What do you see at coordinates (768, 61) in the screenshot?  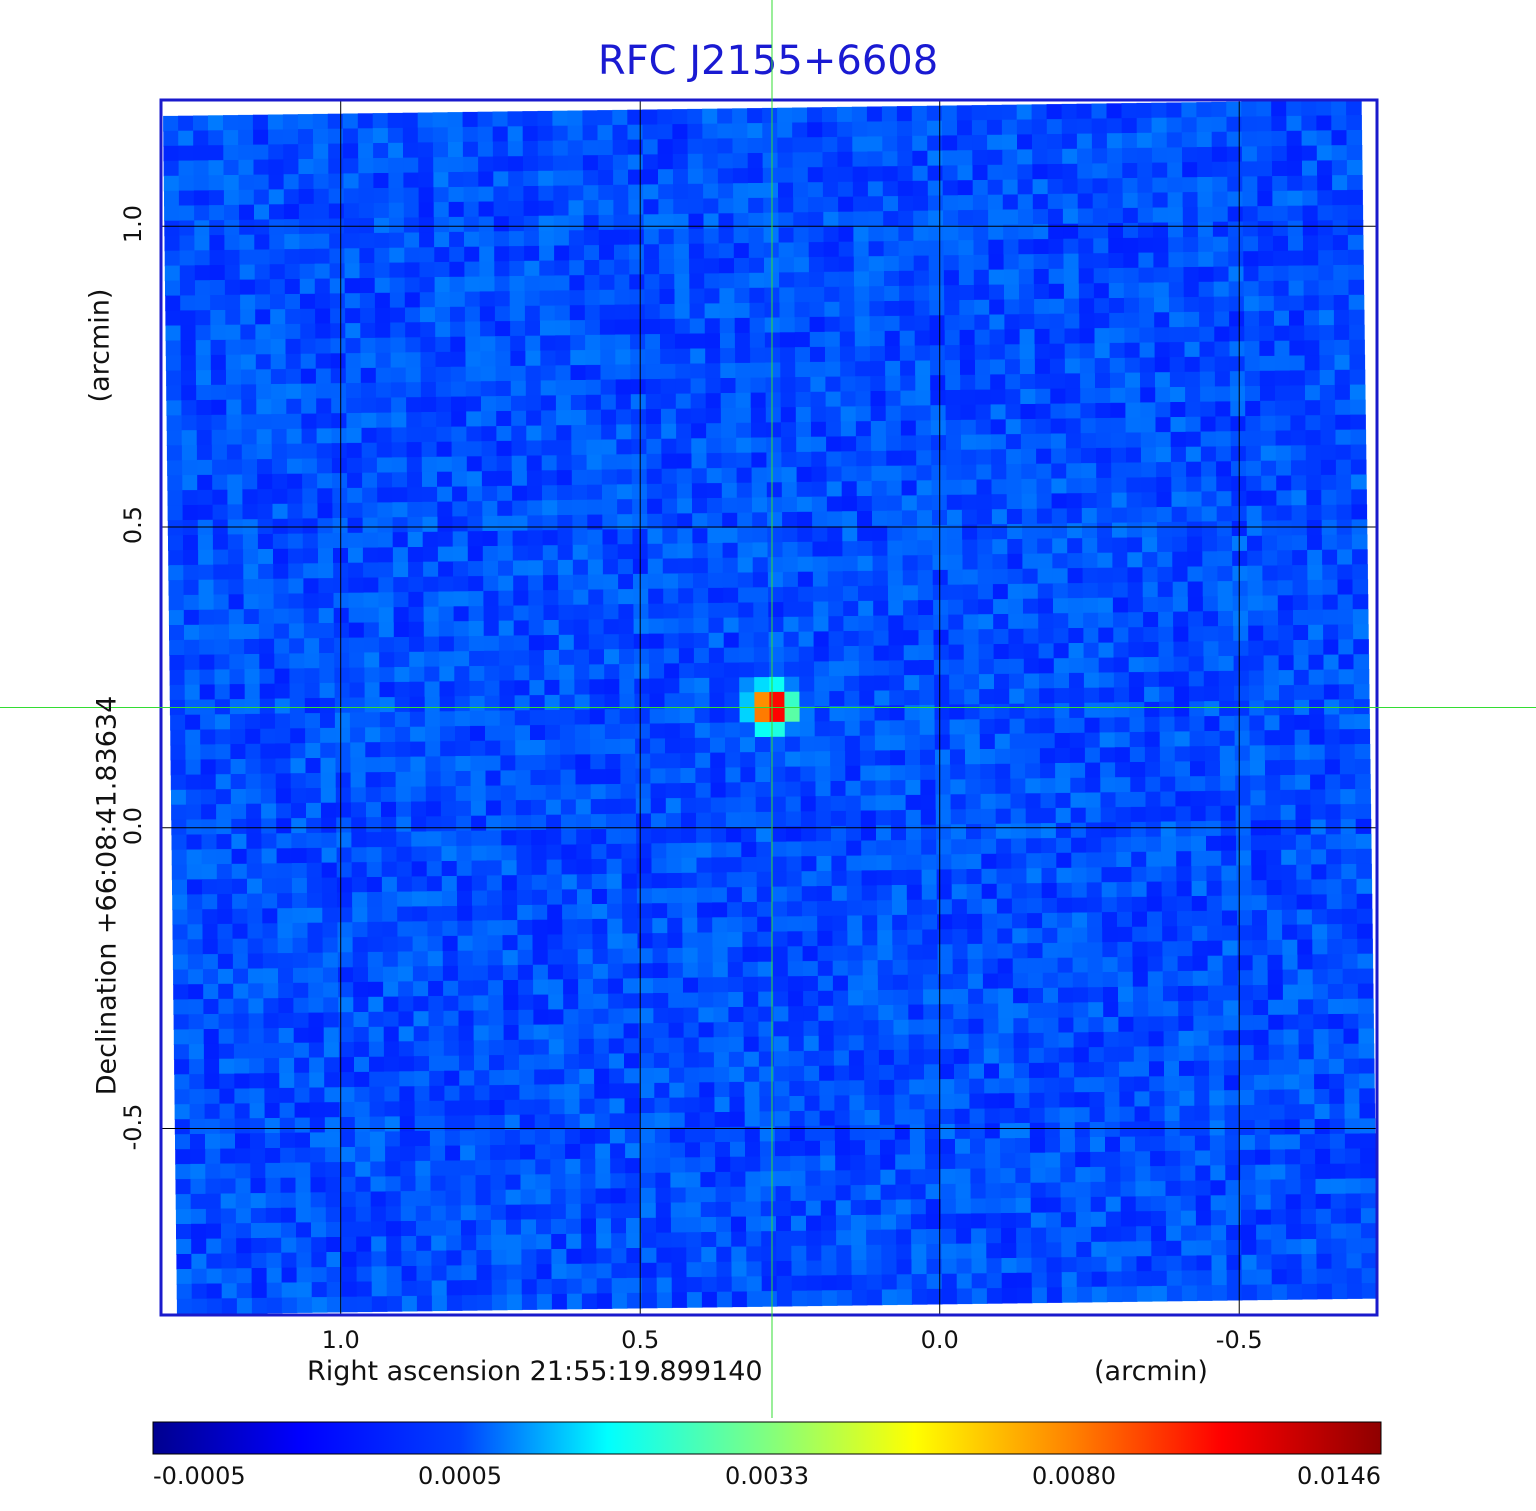 I see `chart-title: RFC J2155+6608` at bounding box center [768, 61].